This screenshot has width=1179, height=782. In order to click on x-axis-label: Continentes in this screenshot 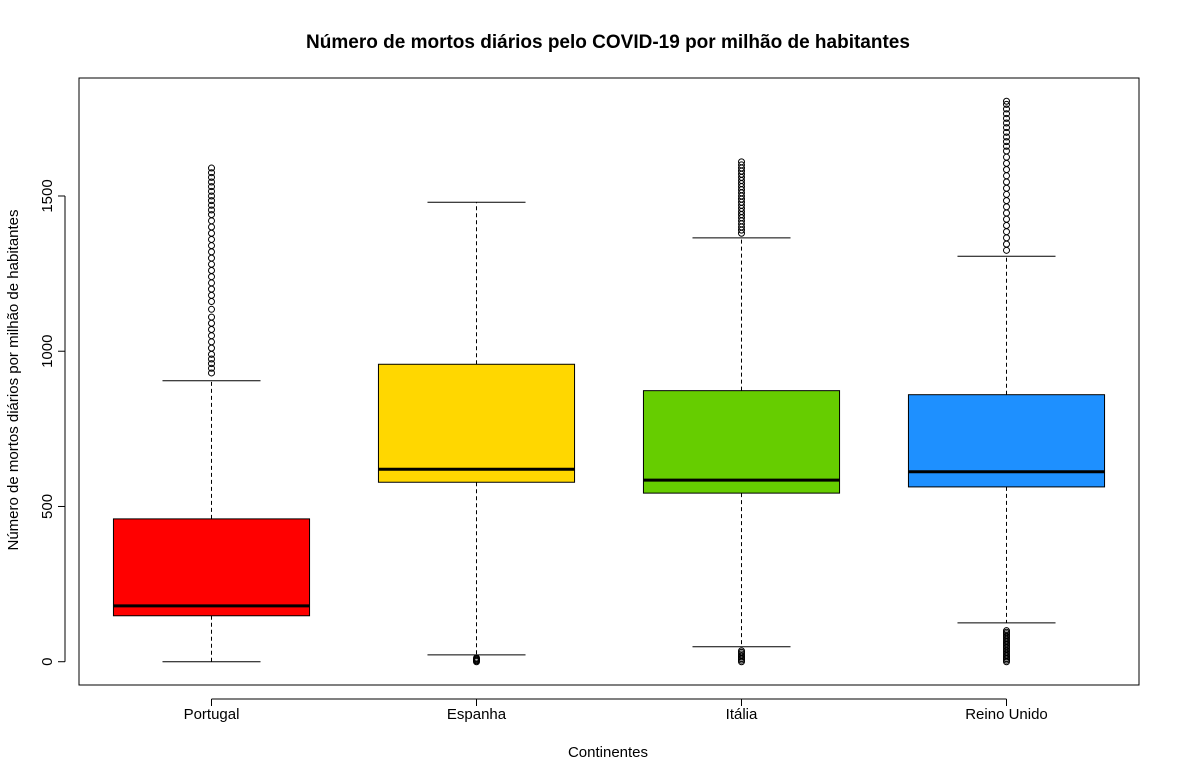, I will do `click(608, 752)`.